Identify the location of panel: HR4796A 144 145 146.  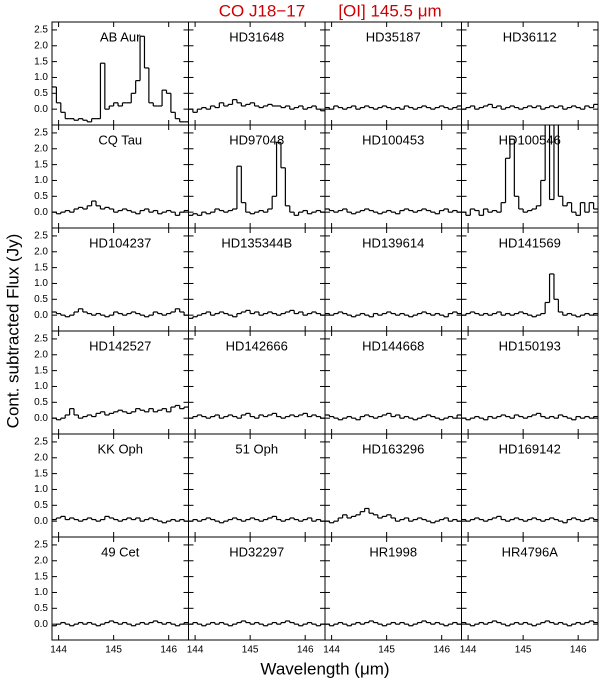
(529, 596).